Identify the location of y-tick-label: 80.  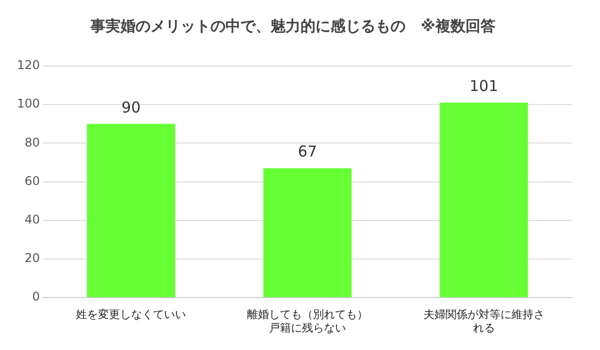
(32, 142).